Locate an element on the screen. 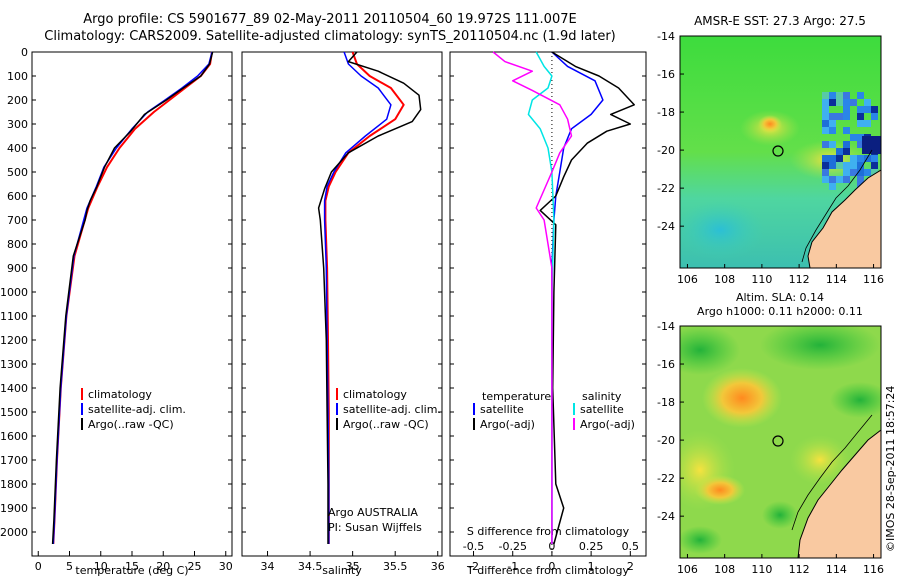 This screenshot has width=900, height=580. sst-map-title: AMSR-E SST: 27.3 Argo: 27.5 is located at coordinates (780, 21).